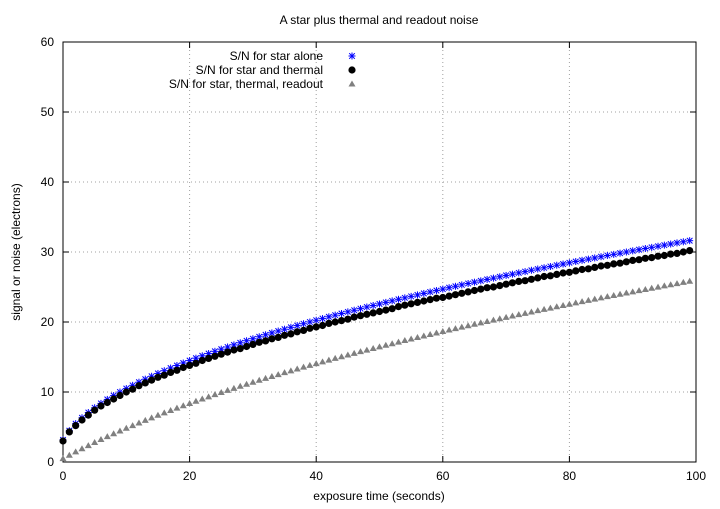 This screenshot has height=509, width=720. I want to click on legend-label-star-alone: S/N for star alone, so click(277, 56).